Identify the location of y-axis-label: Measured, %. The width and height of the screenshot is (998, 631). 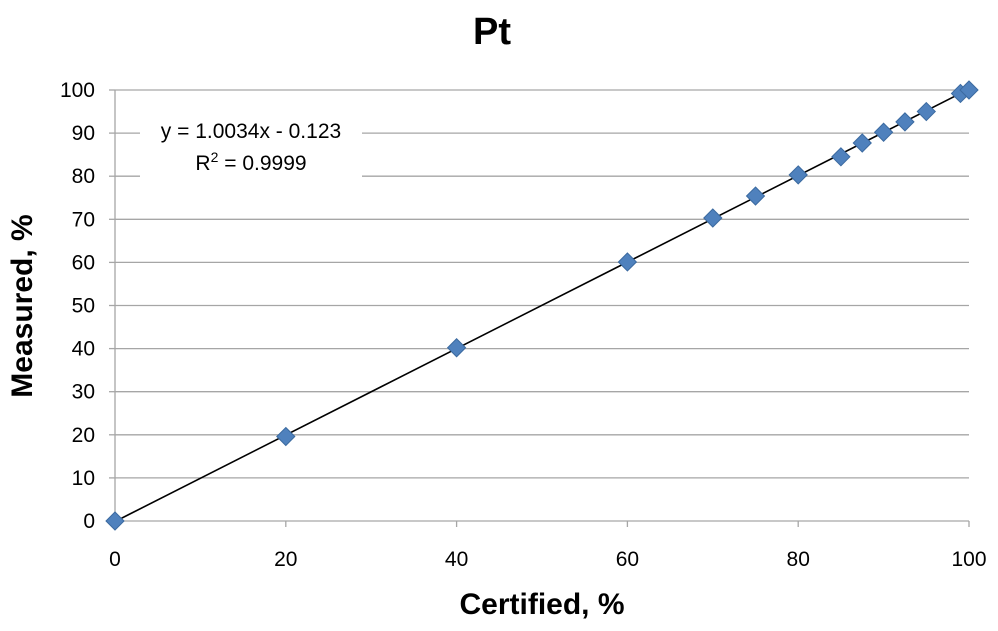
(22, 305).